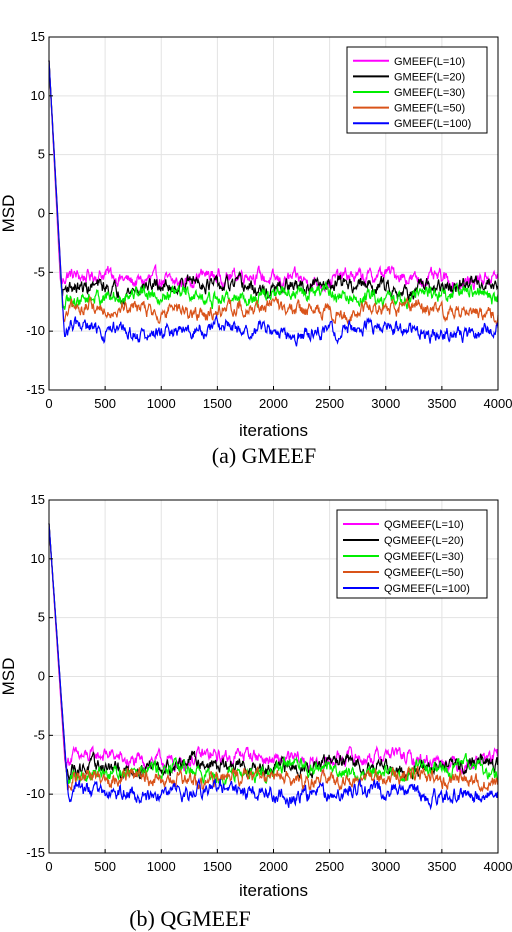  I want to click on figure-caption: (a) GMEEF, so click(264, 455).